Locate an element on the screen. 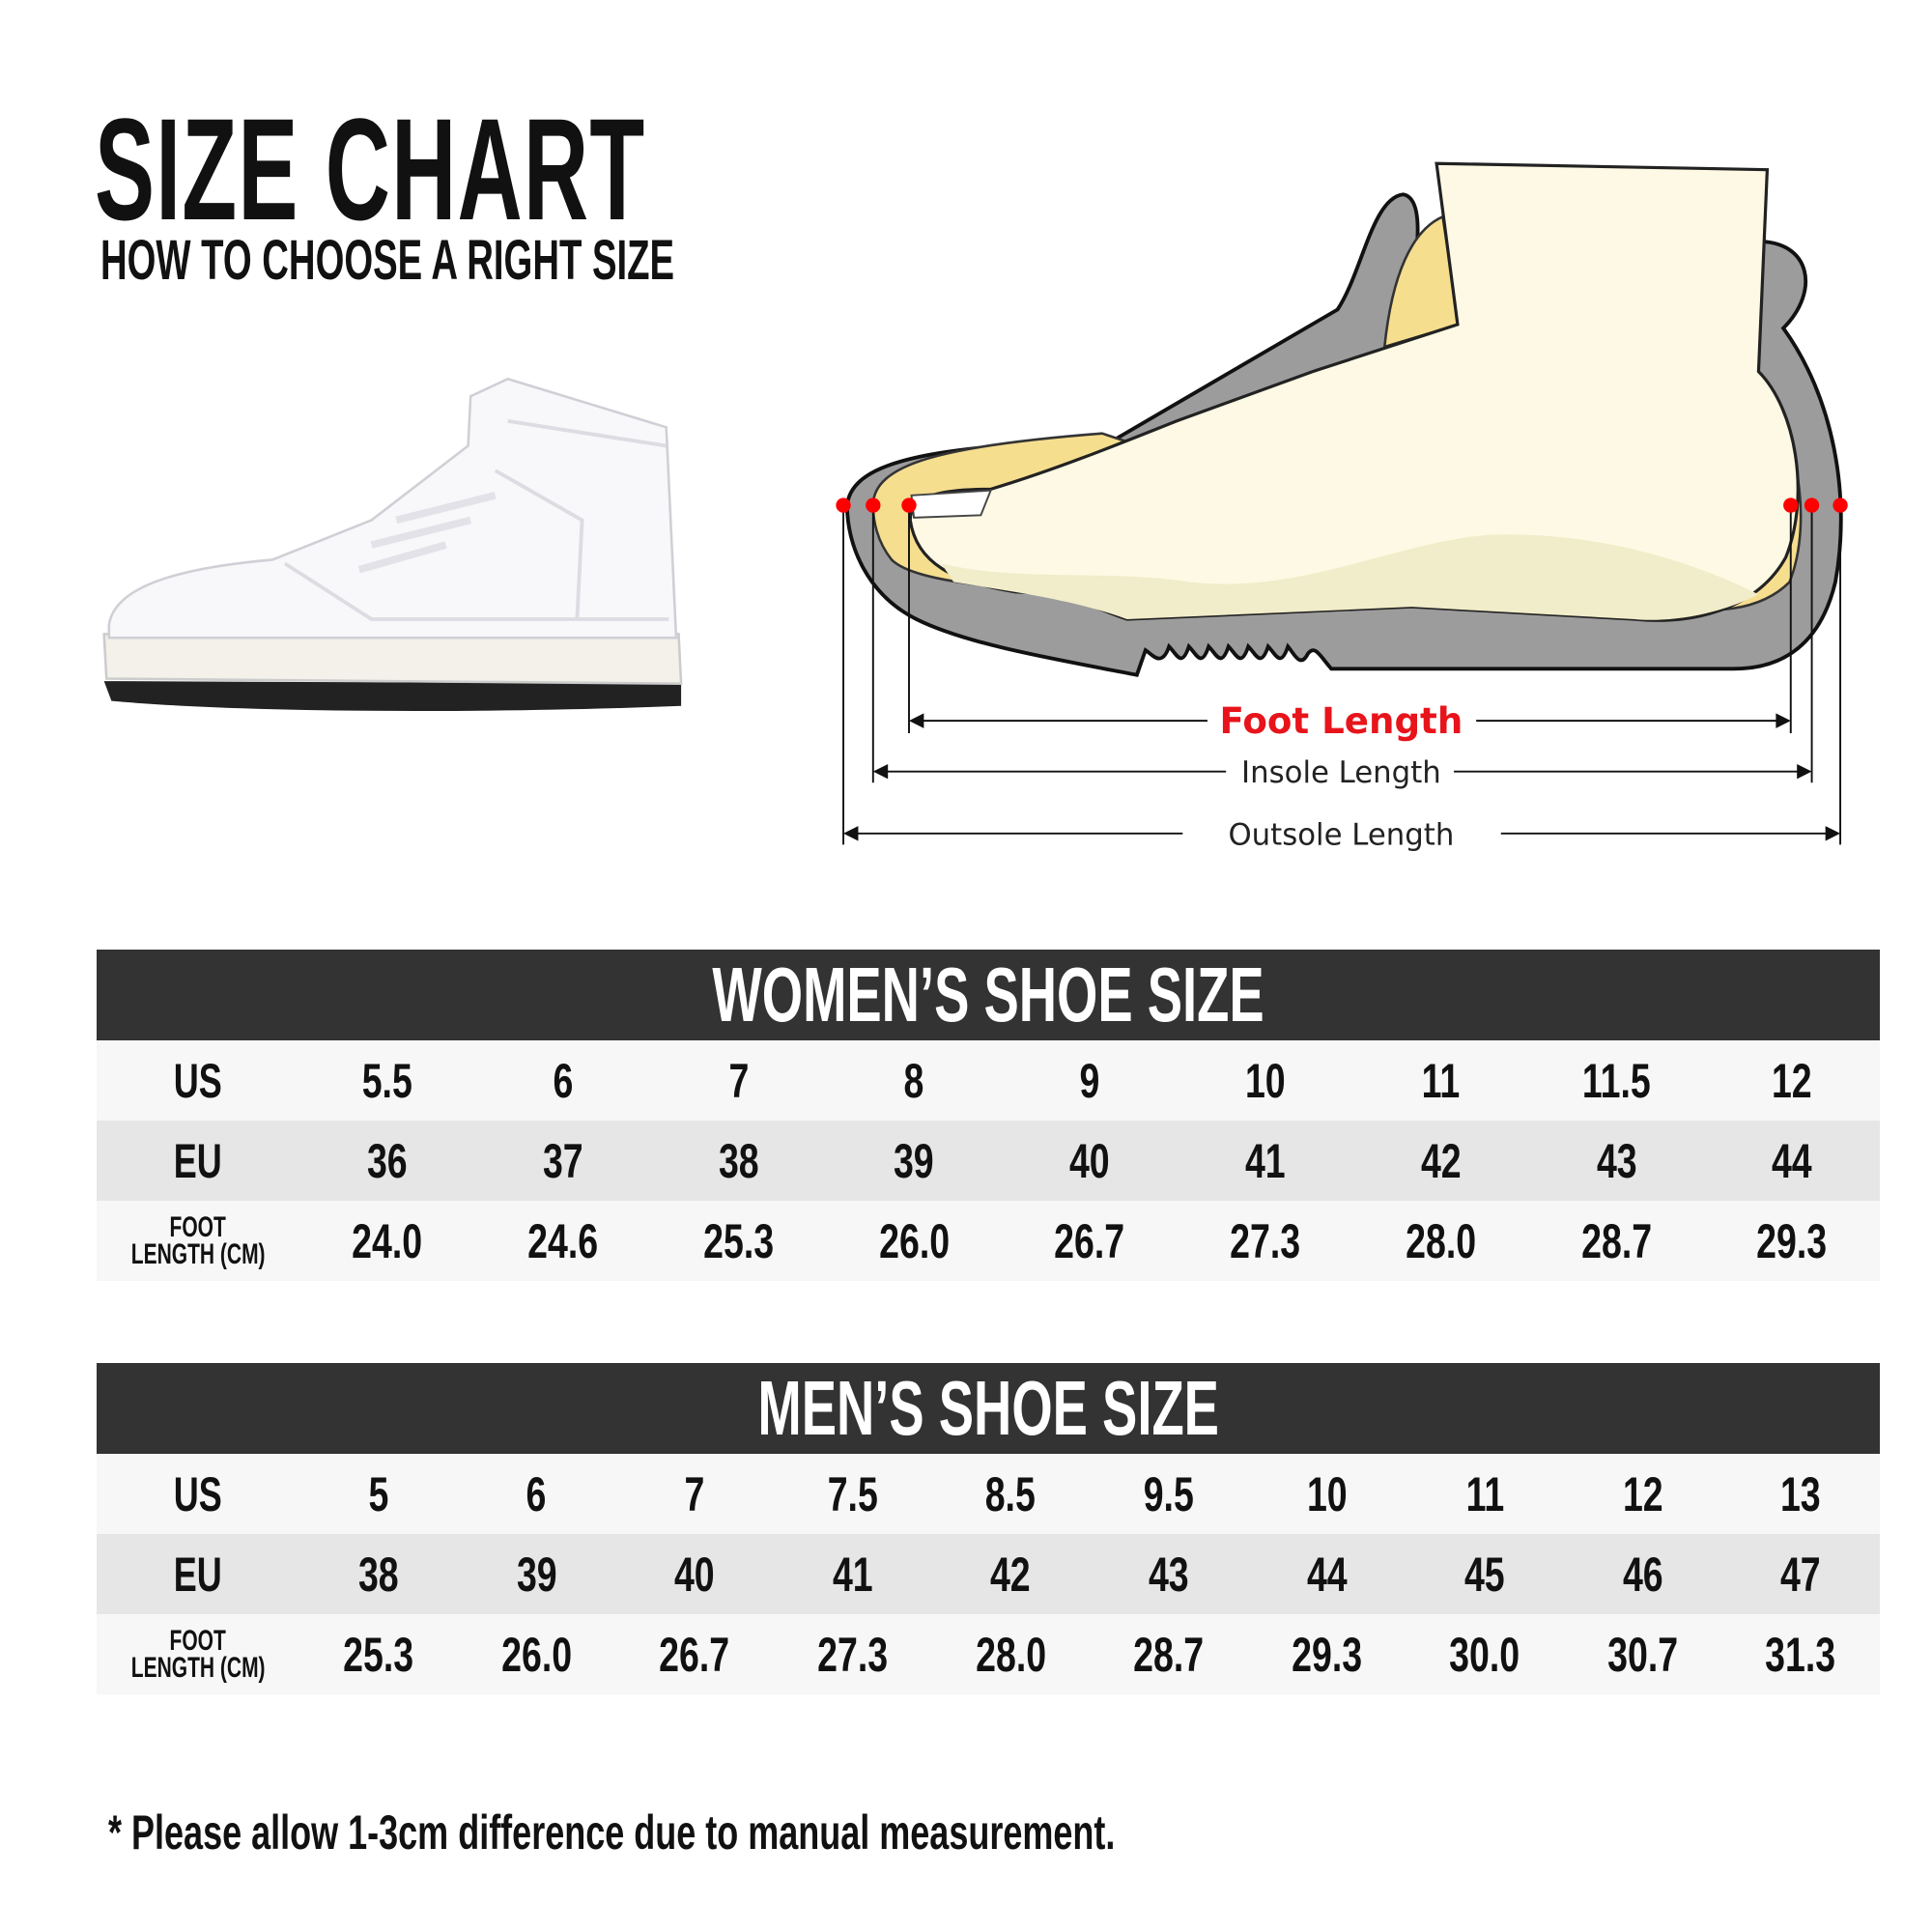 This screenshot has height=1932, width=1932. table-cell: 9.5 is located at coordinates (1168, 1493).